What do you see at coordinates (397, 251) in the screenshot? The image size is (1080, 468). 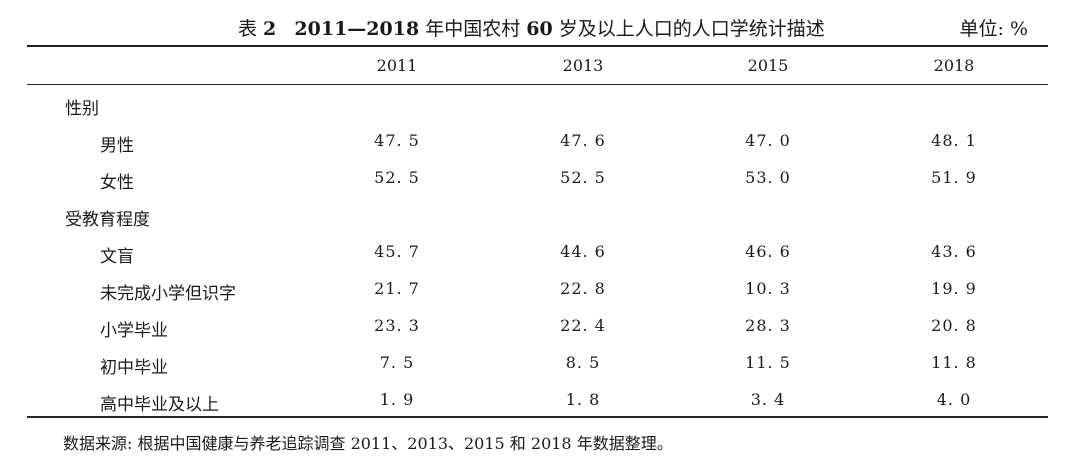 I see `table-cell: 45. 7` at bounding box center [397, 251].